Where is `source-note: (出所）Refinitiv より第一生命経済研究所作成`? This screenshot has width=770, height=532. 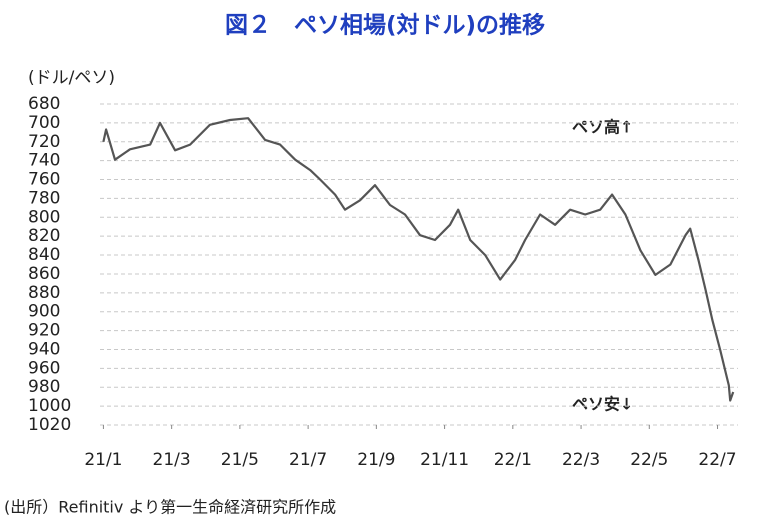
source-note: (出所）Refinitiv より第一生命経済研究所作成 is located at coordinates (170, 507).